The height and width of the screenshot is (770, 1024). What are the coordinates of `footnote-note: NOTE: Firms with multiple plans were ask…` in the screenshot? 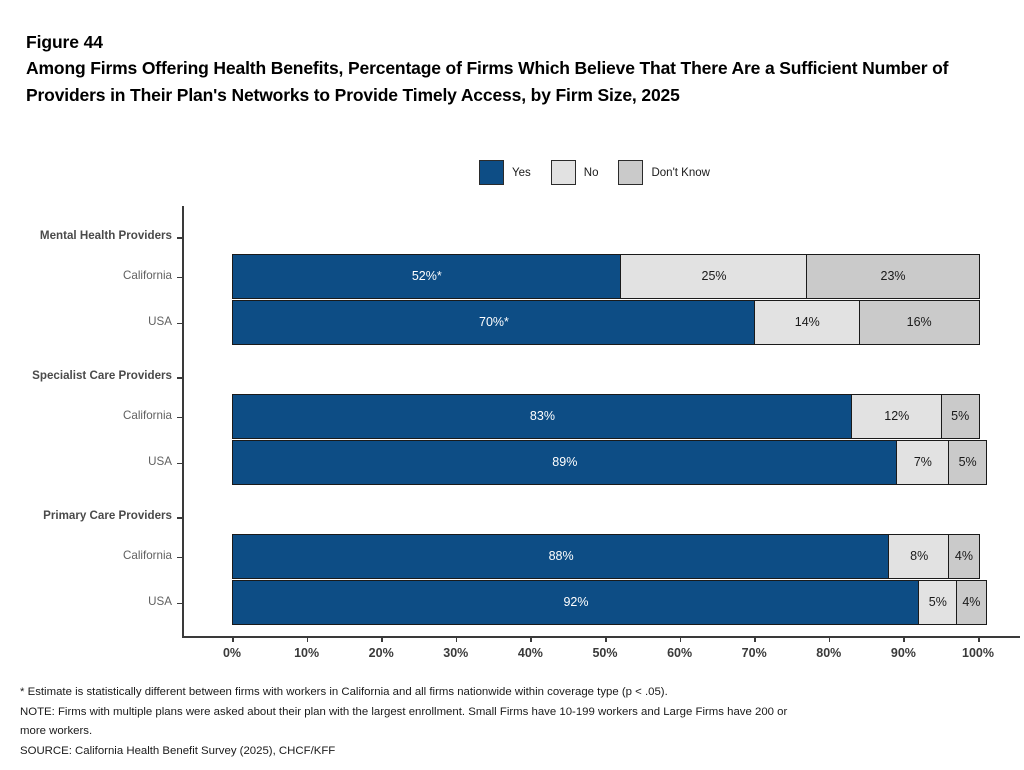 It's located at (404, 711).